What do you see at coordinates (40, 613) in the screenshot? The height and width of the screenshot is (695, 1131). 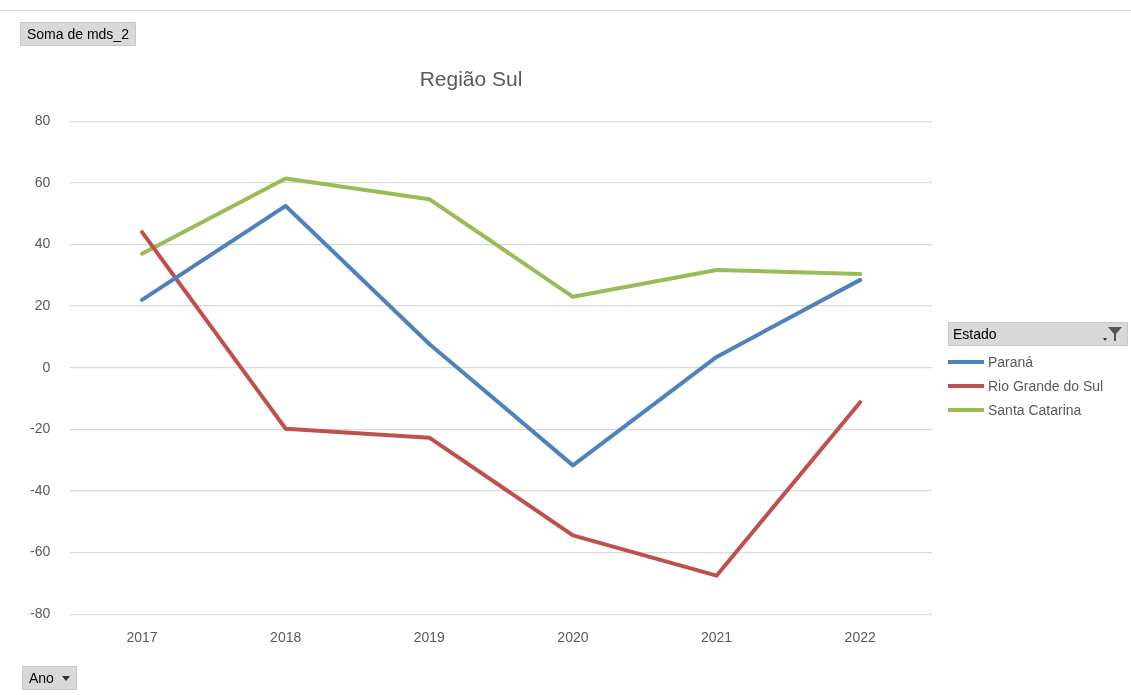 I see `y-tick-label: -80` at bounding box center [40, 613].